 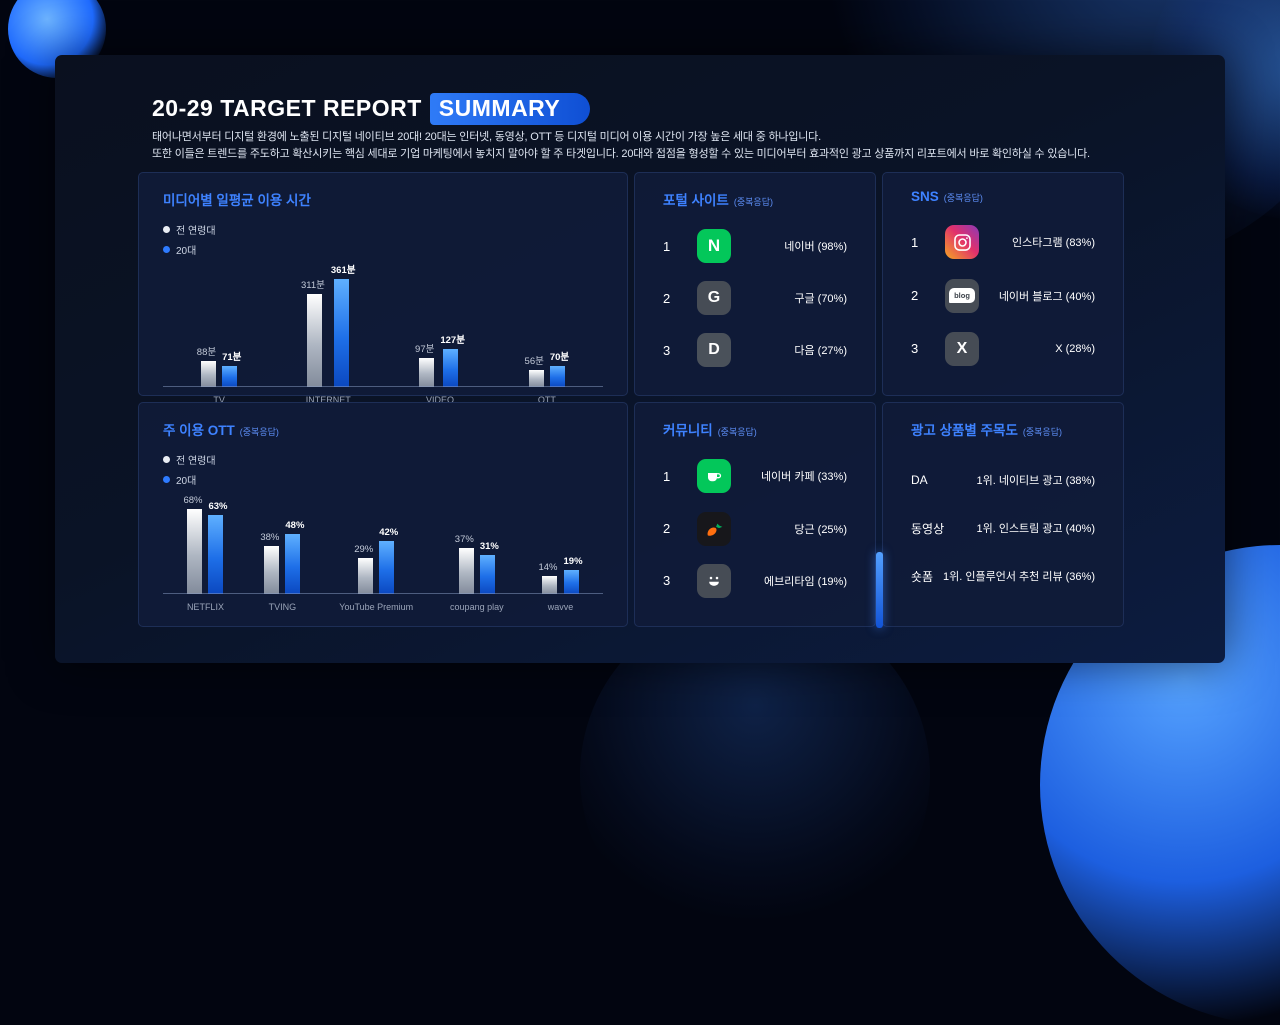 What do you see at coordinates (425, 349) in the screenshot?
I see `bar-value-label: 97분` at bounding box center [425, 349].